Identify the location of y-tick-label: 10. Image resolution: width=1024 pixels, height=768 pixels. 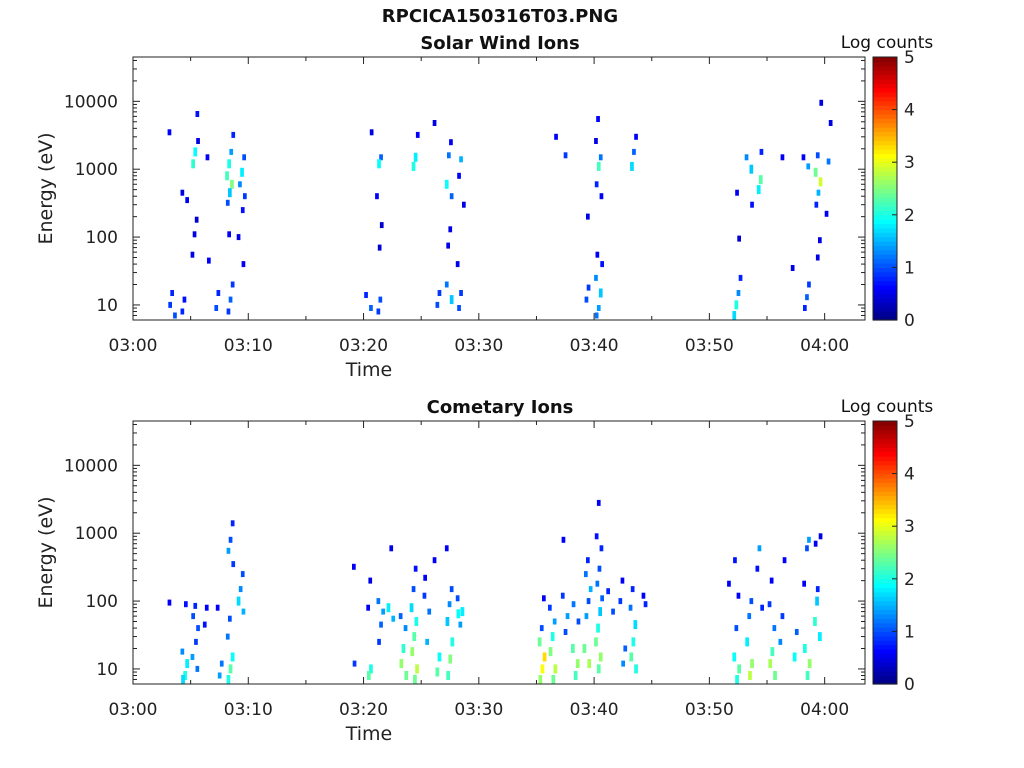
(107, 670).